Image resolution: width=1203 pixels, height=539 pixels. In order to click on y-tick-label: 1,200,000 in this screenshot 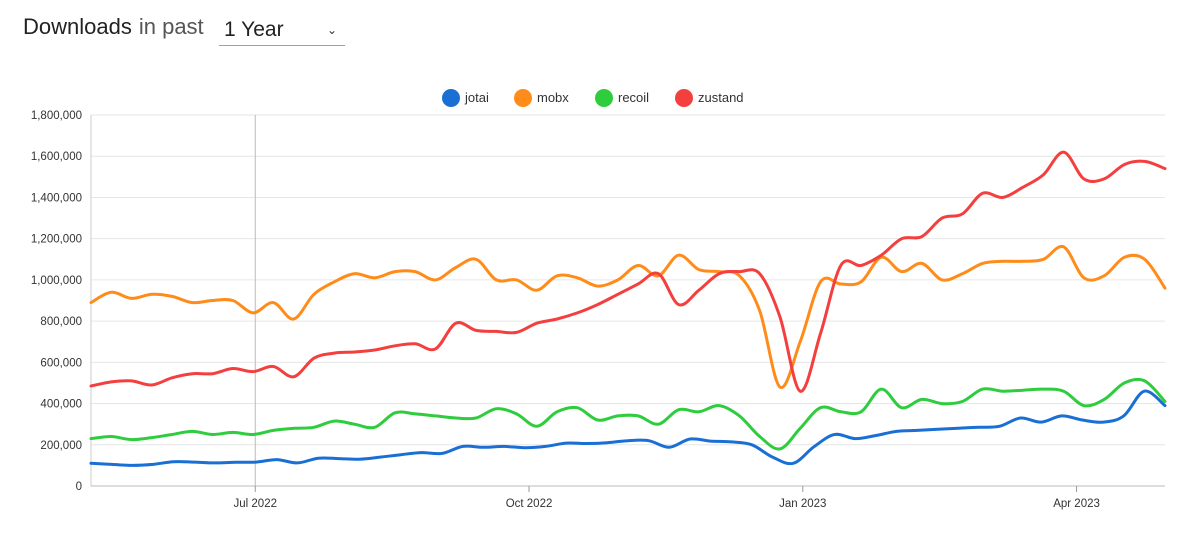, I will do `click(56, 240)`.